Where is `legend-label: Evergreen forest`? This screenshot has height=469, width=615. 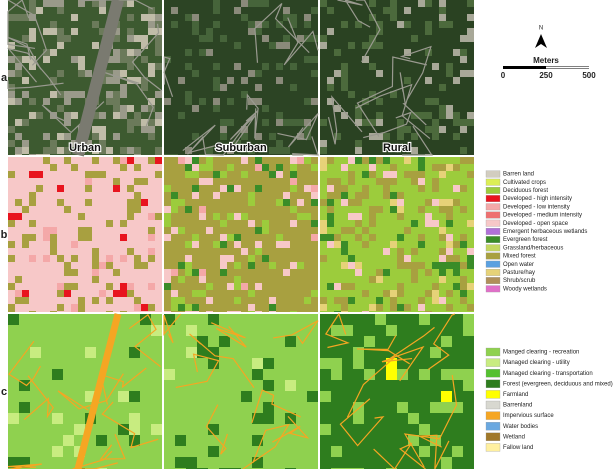 legend-label: Evergreen forest is located at coordinates (525, 240).